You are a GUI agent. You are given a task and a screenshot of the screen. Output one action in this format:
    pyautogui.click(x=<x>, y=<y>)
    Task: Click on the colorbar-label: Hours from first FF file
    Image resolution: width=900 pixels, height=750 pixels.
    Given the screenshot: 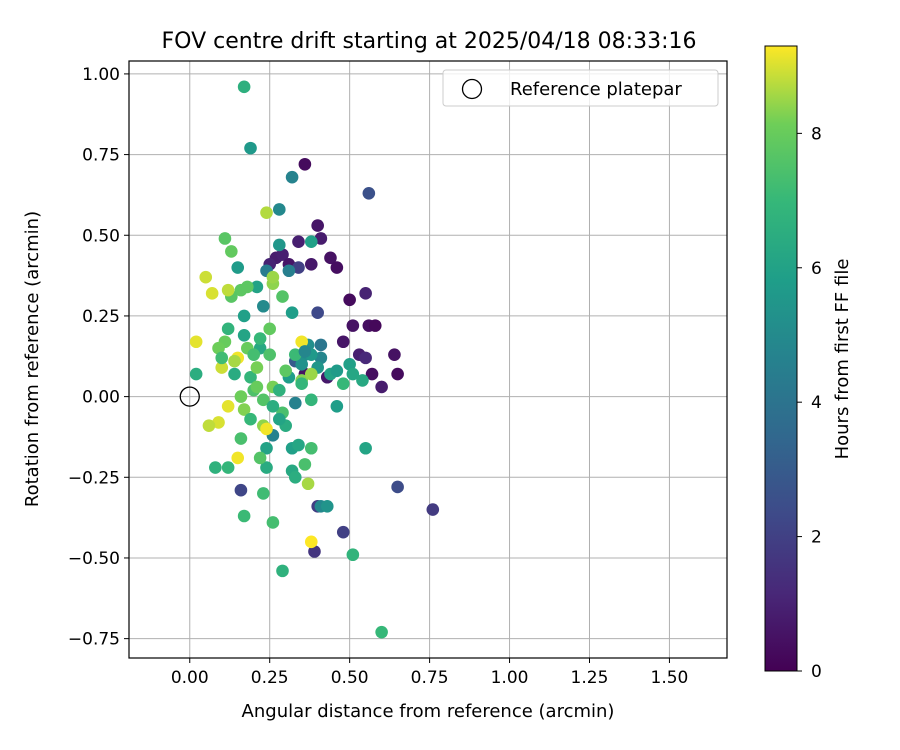 What is the action you would take?
    pyautogui.click(x=842, y=359)
    